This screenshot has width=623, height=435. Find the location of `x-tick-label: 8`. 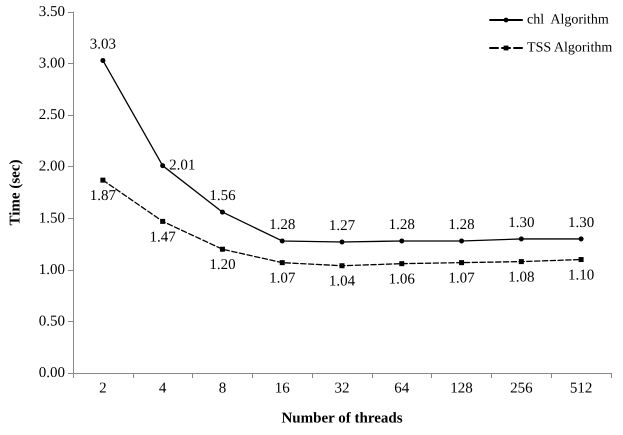

x-tick-label: 8 is located at coordinates (222, 388).